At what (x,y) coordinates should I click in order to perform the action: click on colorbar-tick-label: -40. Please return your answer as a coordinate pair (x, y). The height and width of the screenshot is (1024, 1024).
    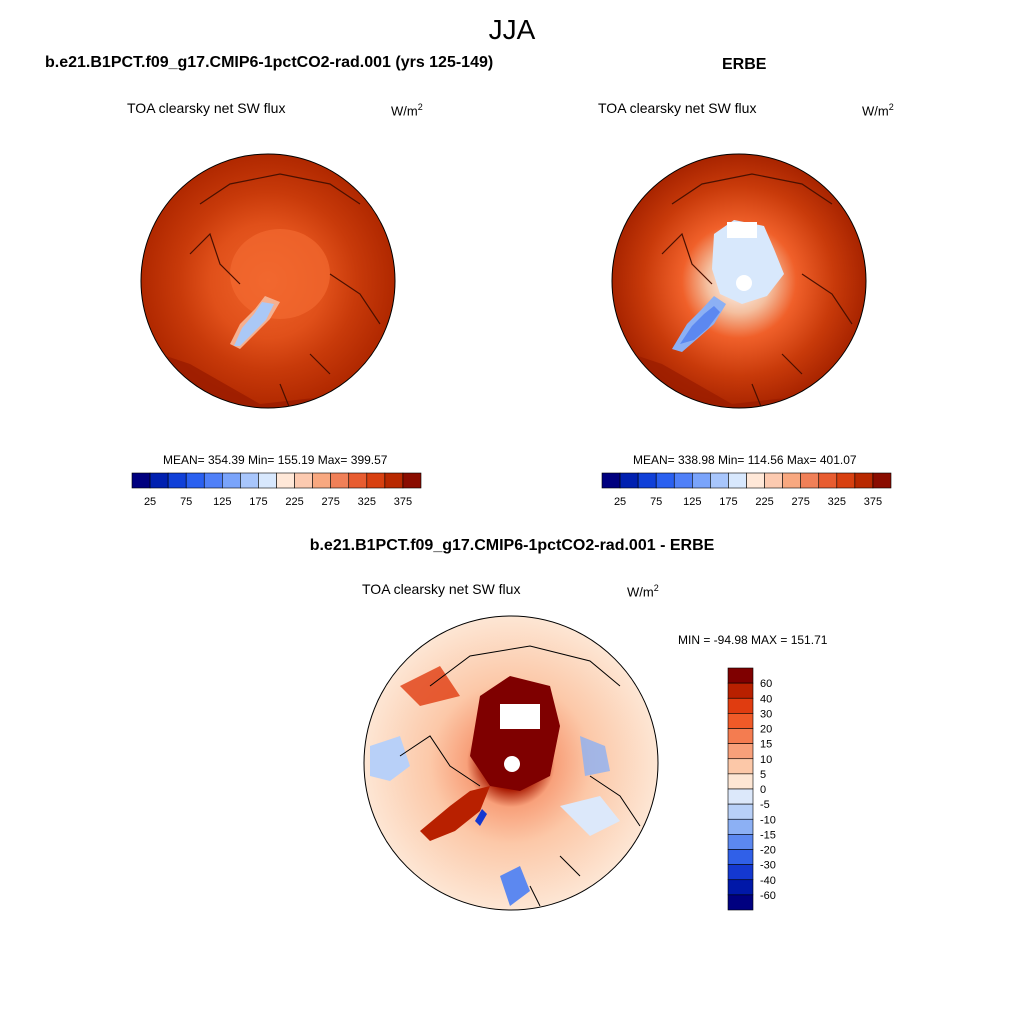
    Looking at the image, I should click on (768, 881).